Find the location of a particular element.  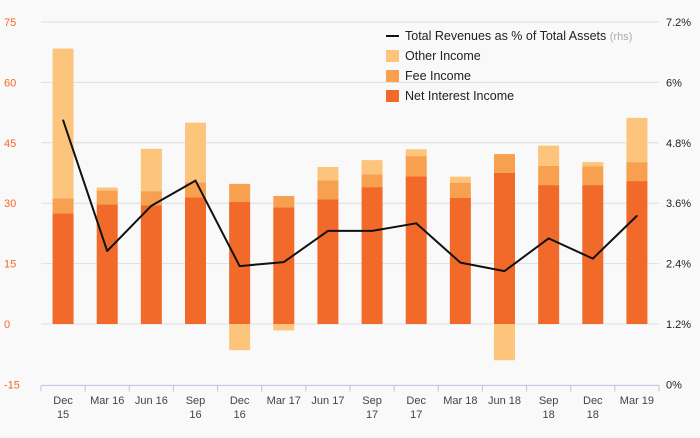

x-tick-label: Mar 16 is located at coordinates (107, 401).